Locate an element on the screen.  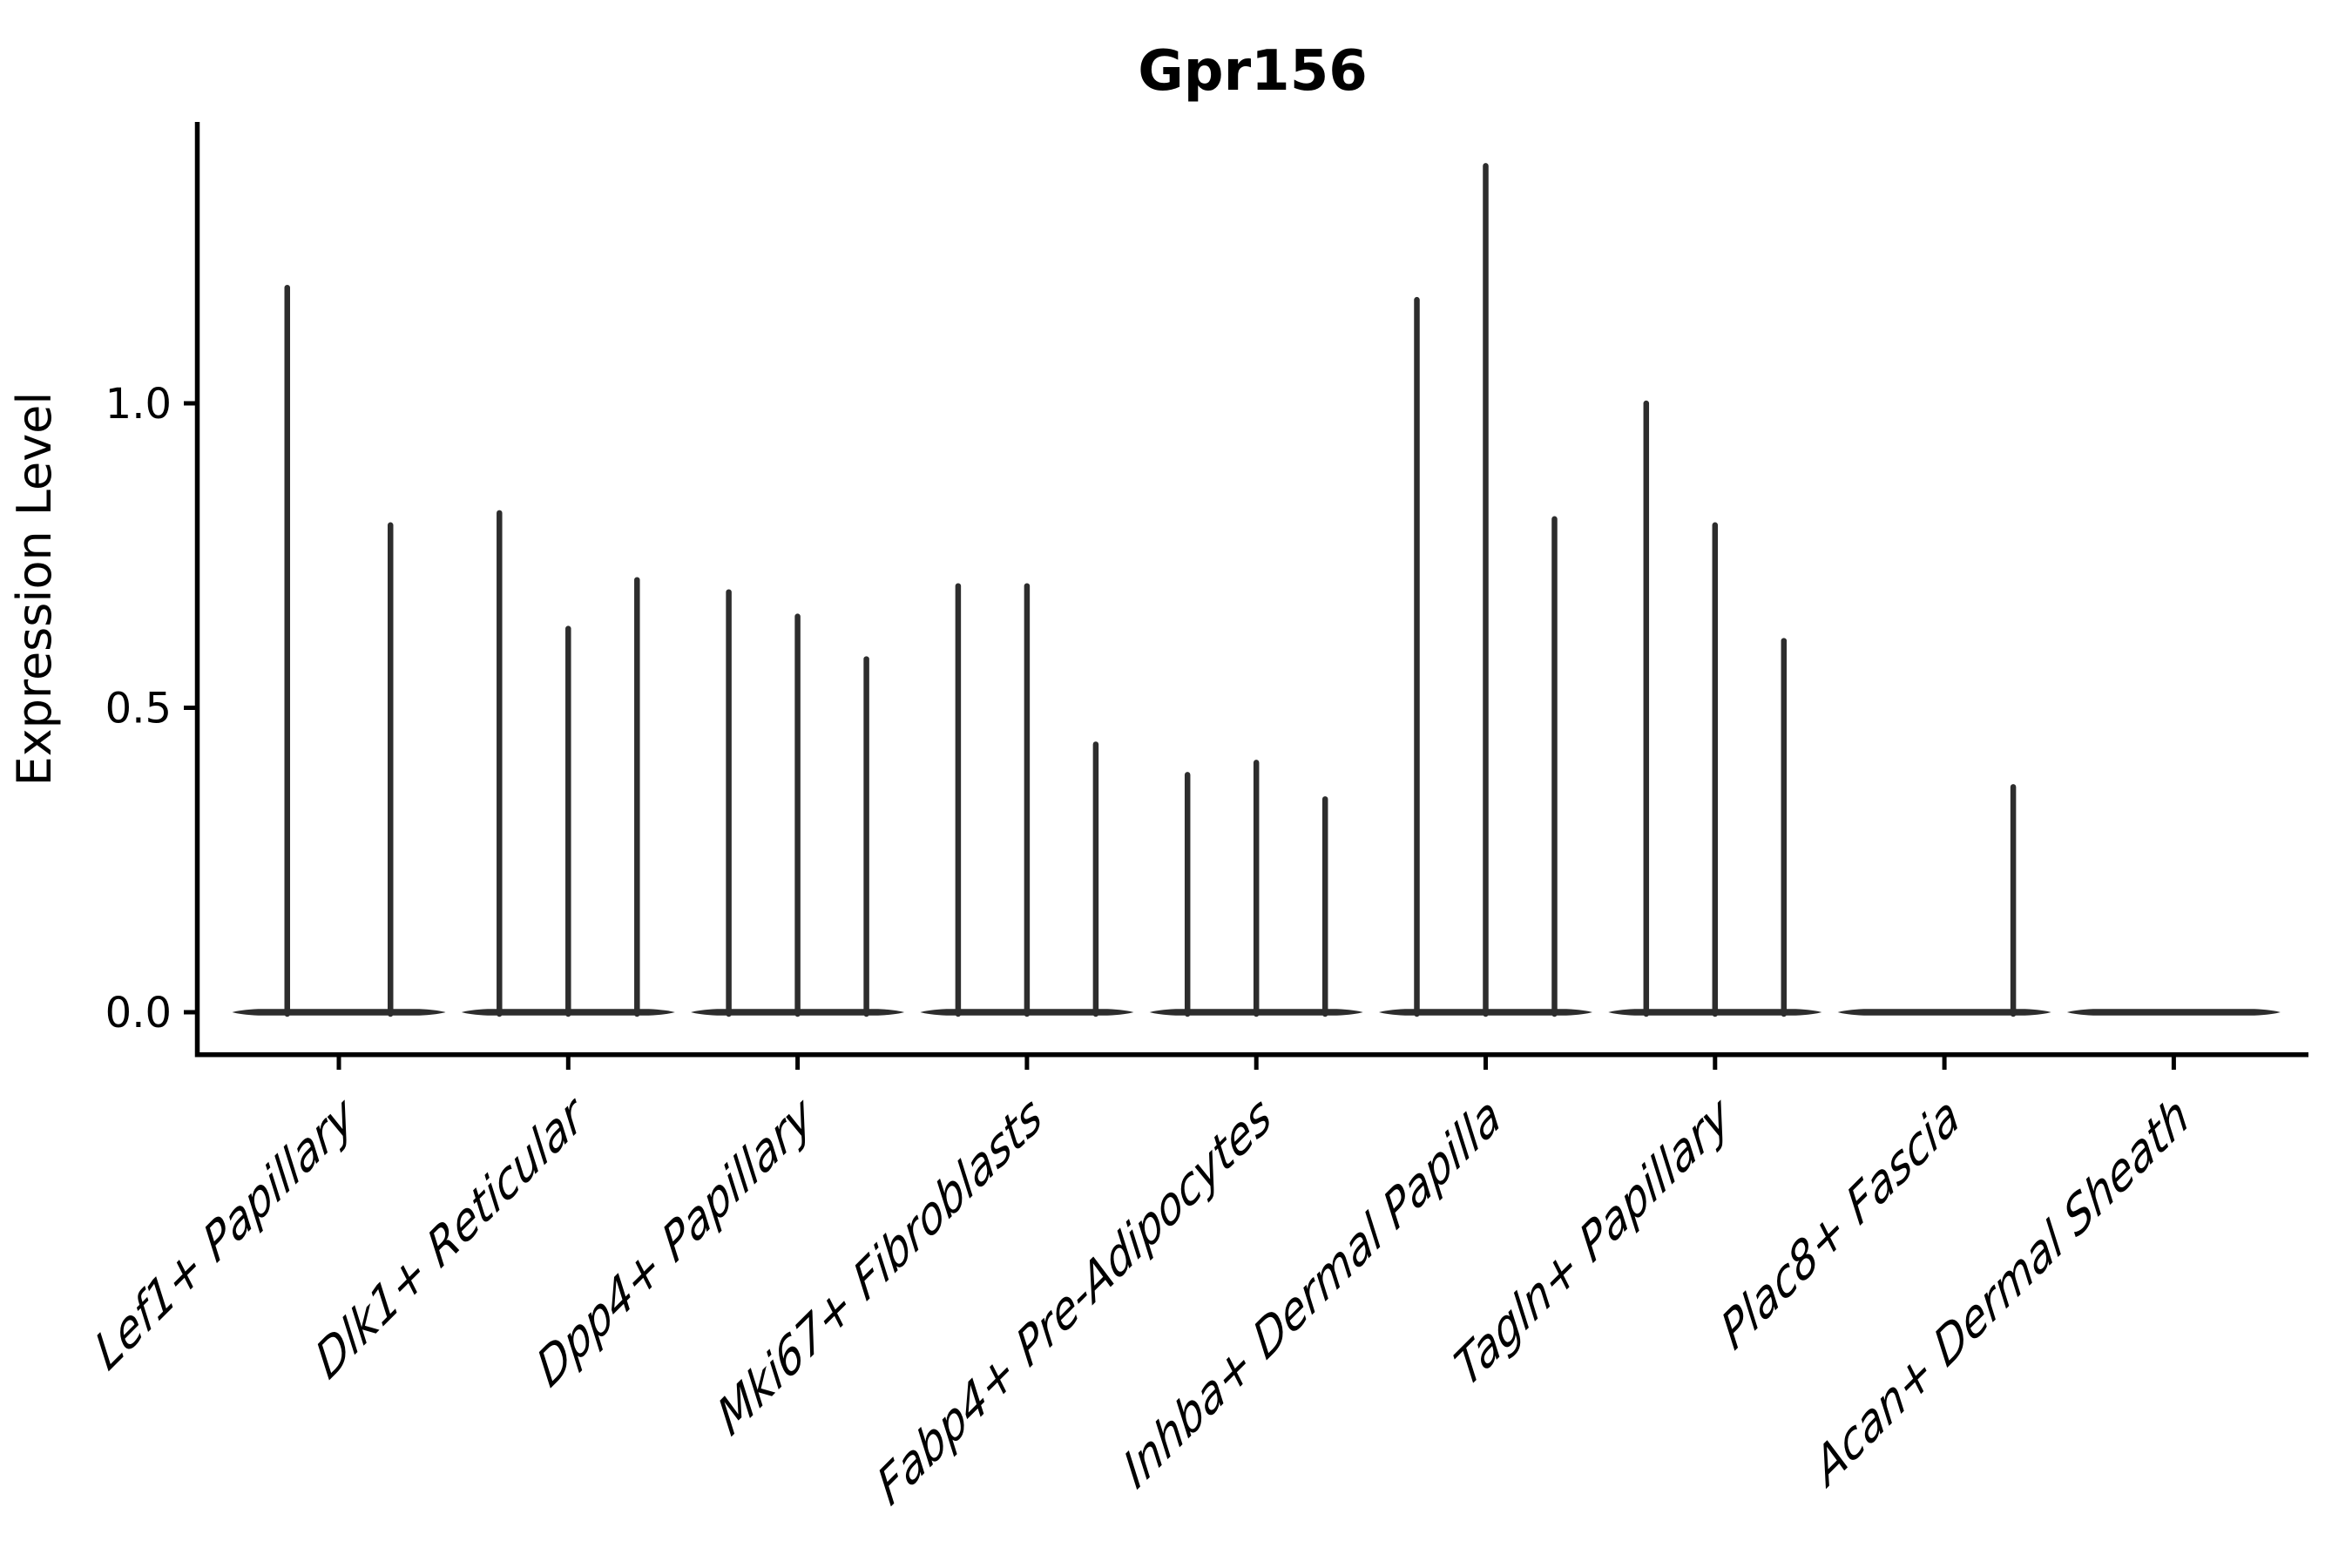
plot-title: Gpr156 is located at coordinates (1253, 71).